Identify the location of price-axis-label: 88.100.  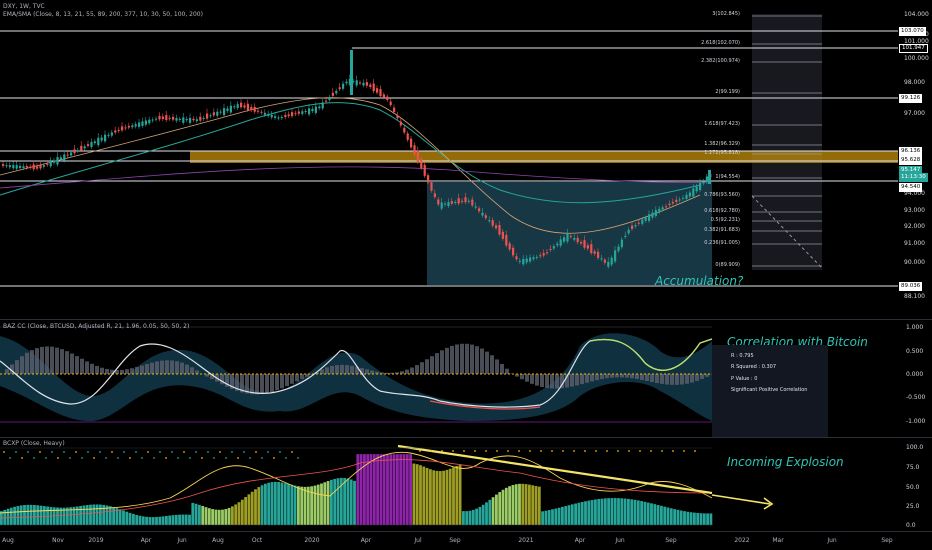
(914, 296).